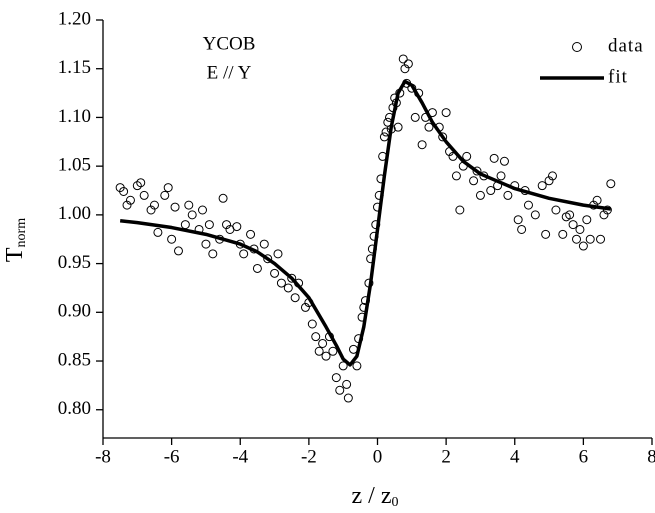 This screenshot has height=513, width=655. Describe the element at coordinates (21, 233) in the screenshot. I see `y-label-sub: norm` at that location.